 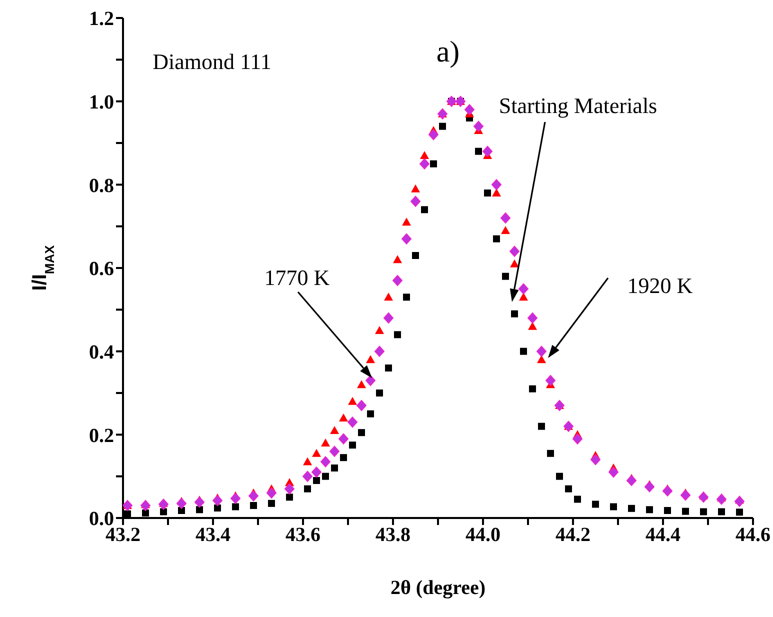 I want to click on x-tick-label: 43.4, so click(x=213, y=535).